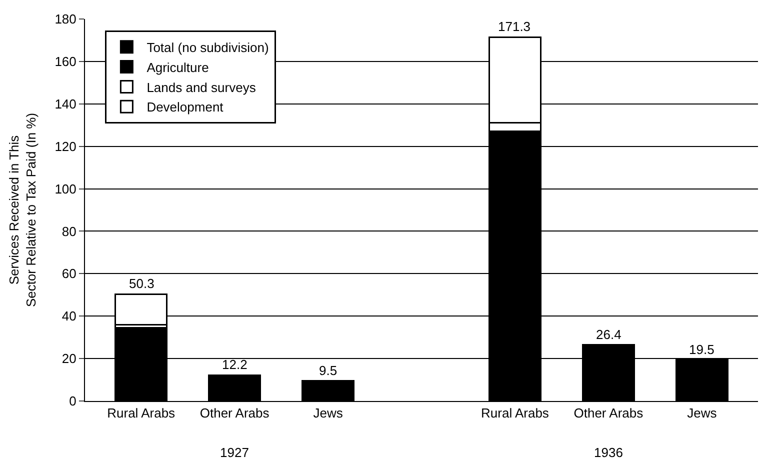  I want to click on total-label: 12.2, so click(235, 364).